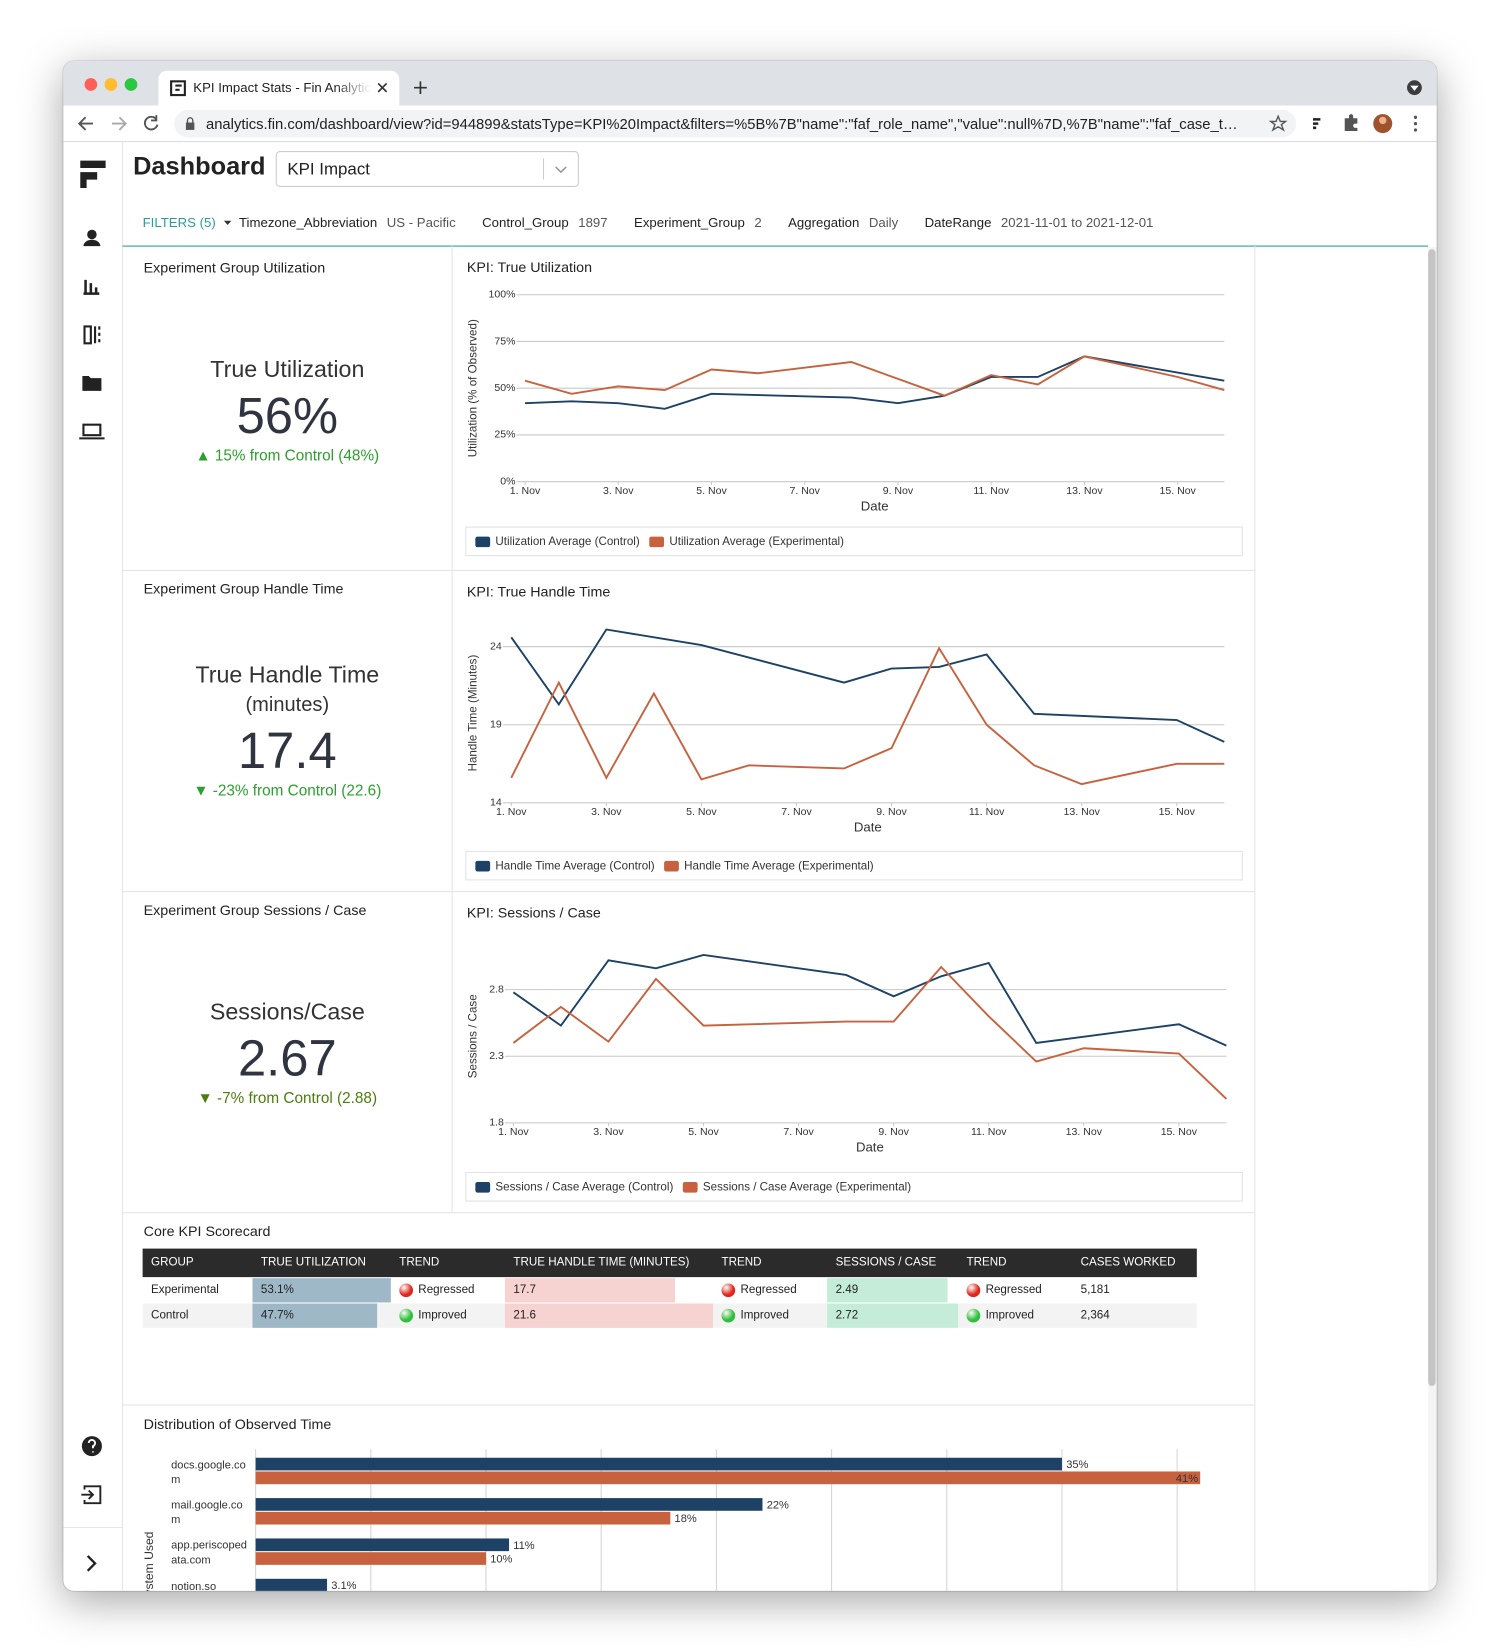 Image resolution: width=1500 pixels, height=1650 pixels. I want to click on table-cell: 2.49, so click(847, 1290).